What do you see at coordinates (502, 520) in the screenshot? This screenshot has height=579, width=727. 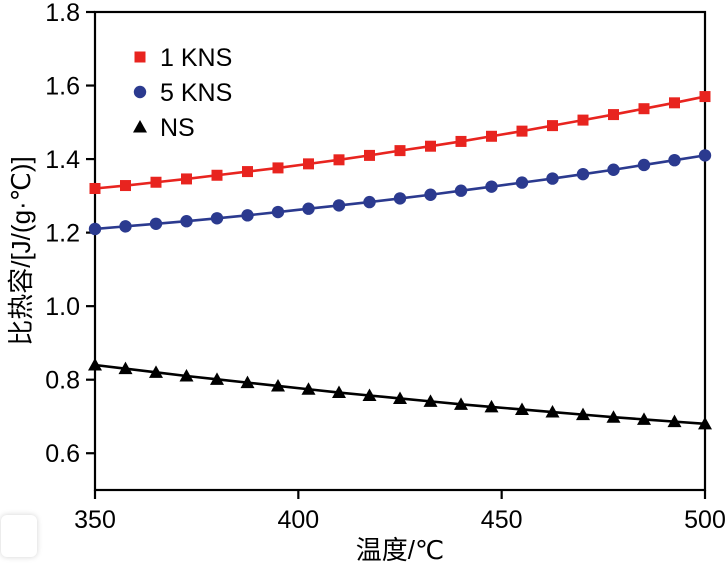 I see `x-tick-label: 450` at bounding box center [502, 520].